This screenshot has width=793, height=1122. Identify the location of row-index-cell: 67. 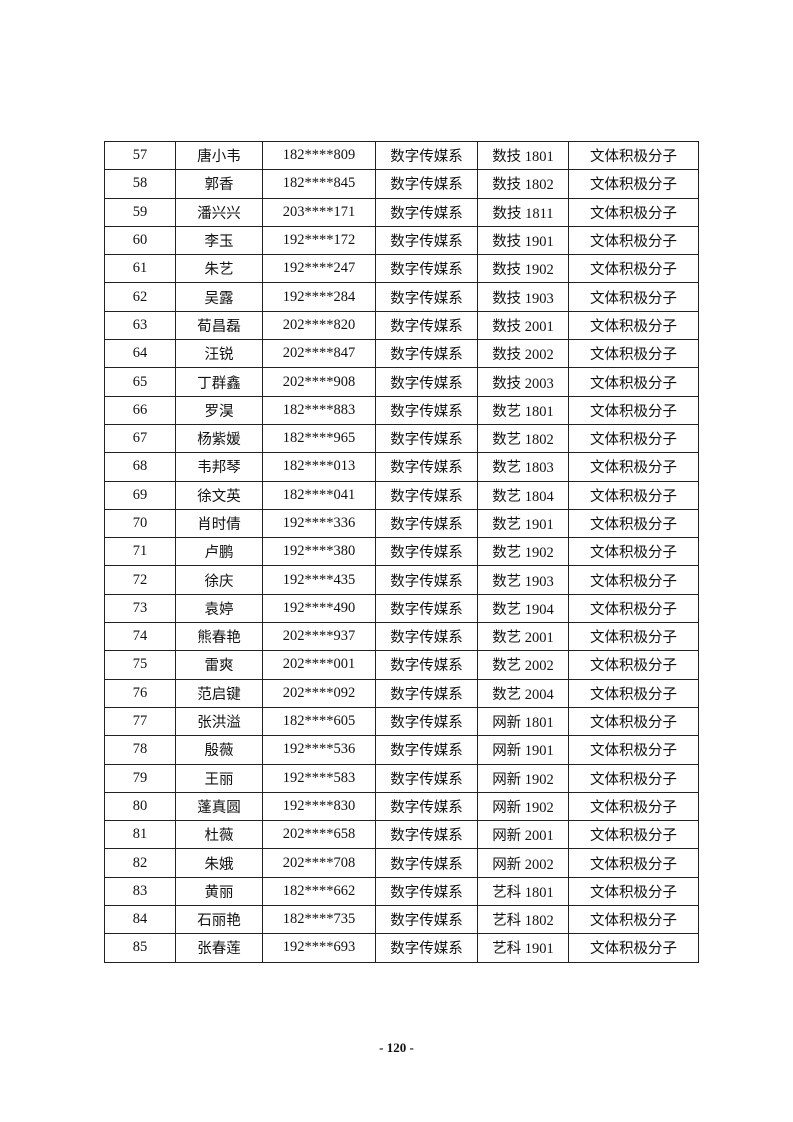
(140, 438).